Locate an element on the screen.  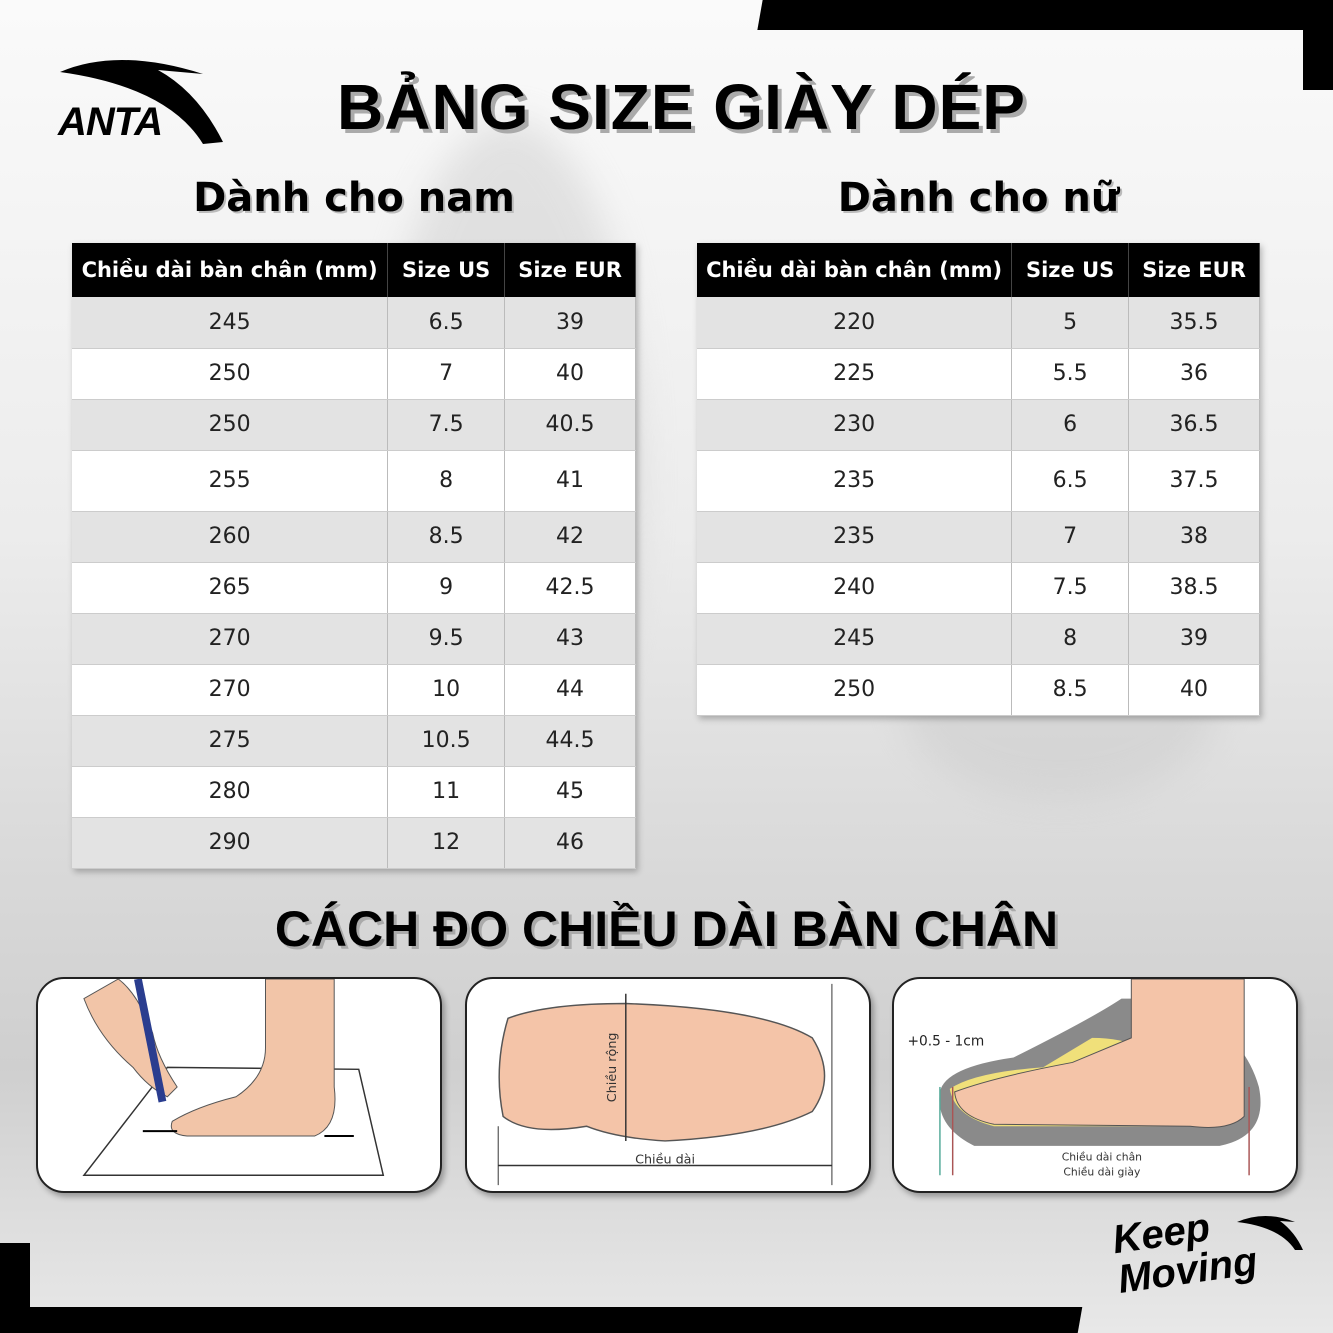
table-row: 230 6 36.5 is located at coordinates (978, 425).